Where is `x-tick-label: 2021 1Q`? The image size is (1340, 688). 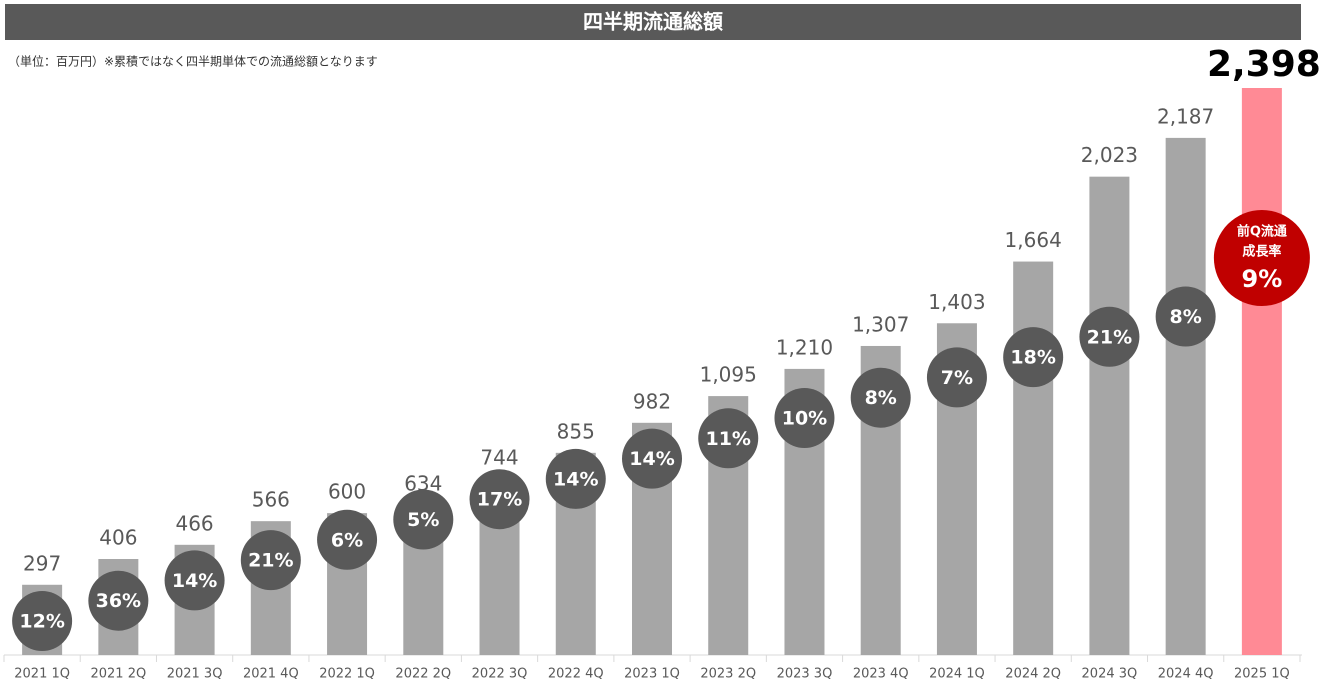 x-tick-label: 2021 1Q is located at coordinates (42, 674).